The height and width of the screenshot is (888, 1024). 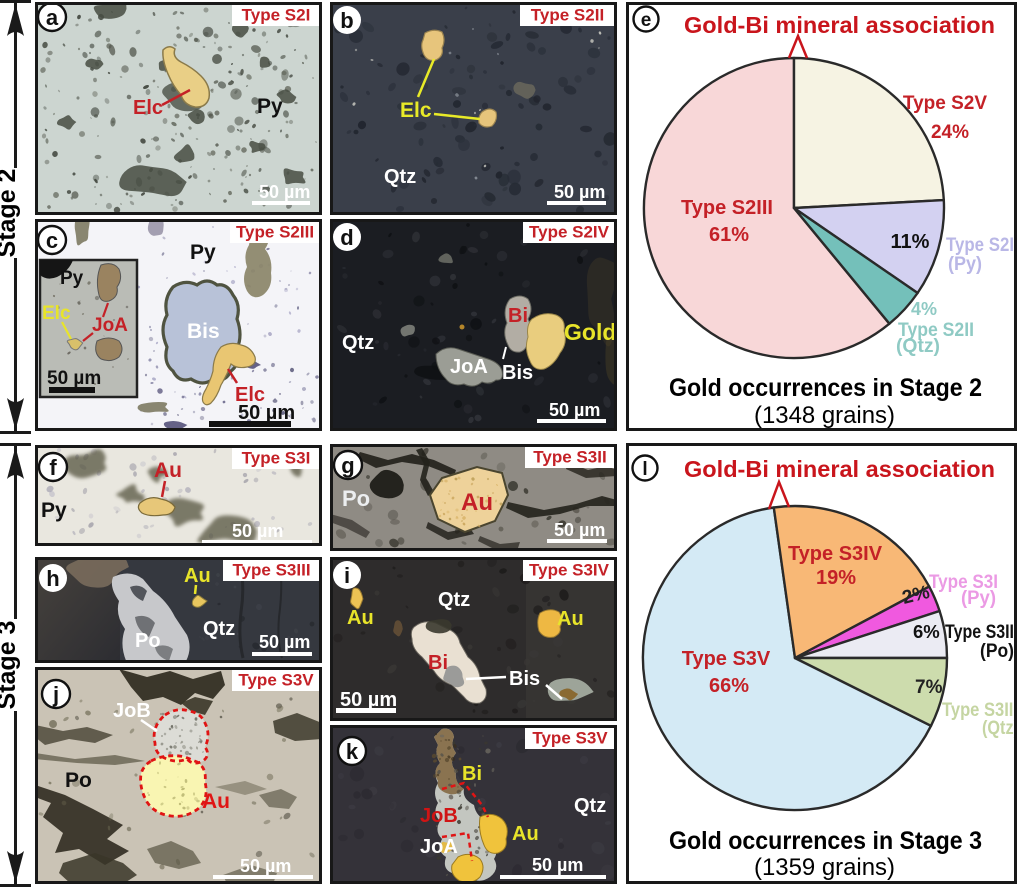 I want to click on svg-text: 6%, so click(x=926, y=631).